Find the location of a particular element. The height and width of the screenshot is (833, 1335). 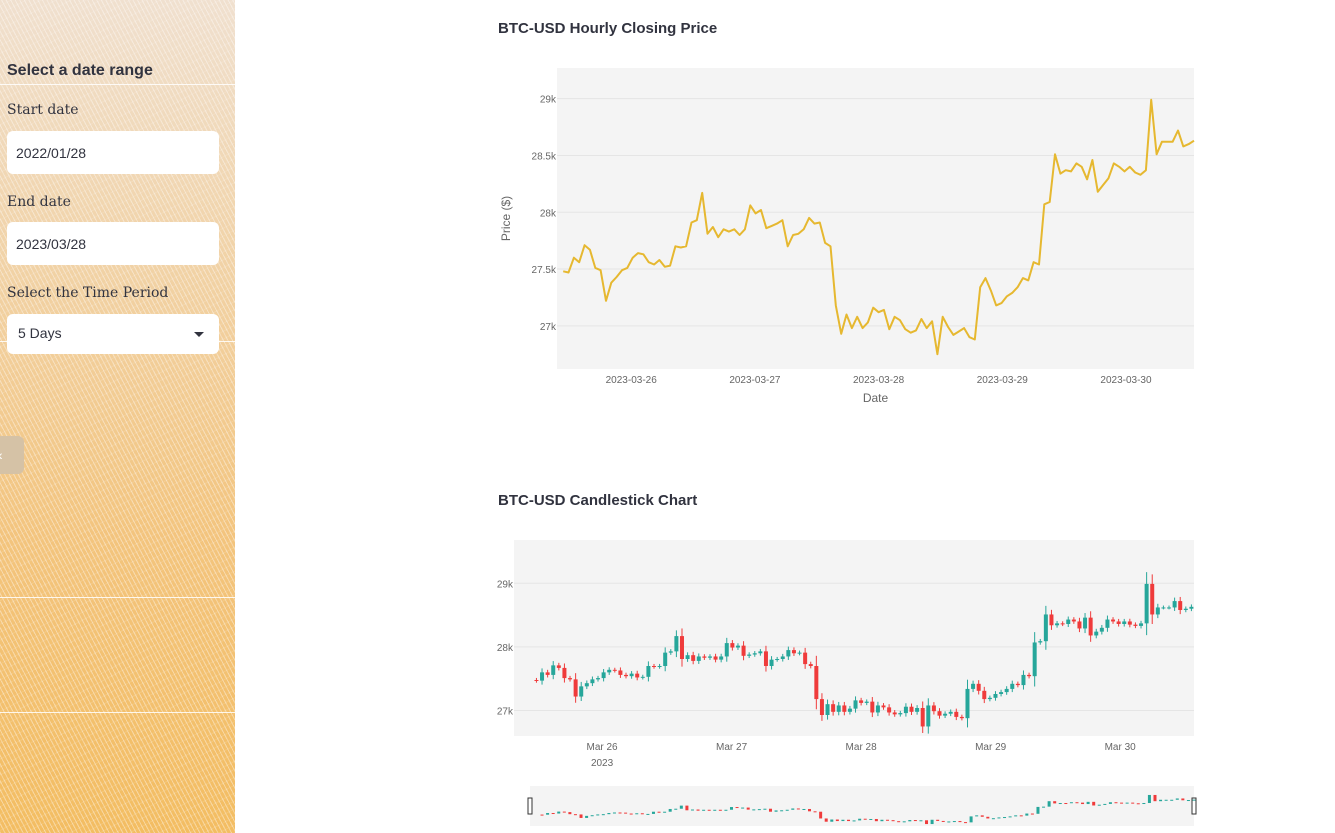

range-slider-handle-left is located at coordinates (530, 806).